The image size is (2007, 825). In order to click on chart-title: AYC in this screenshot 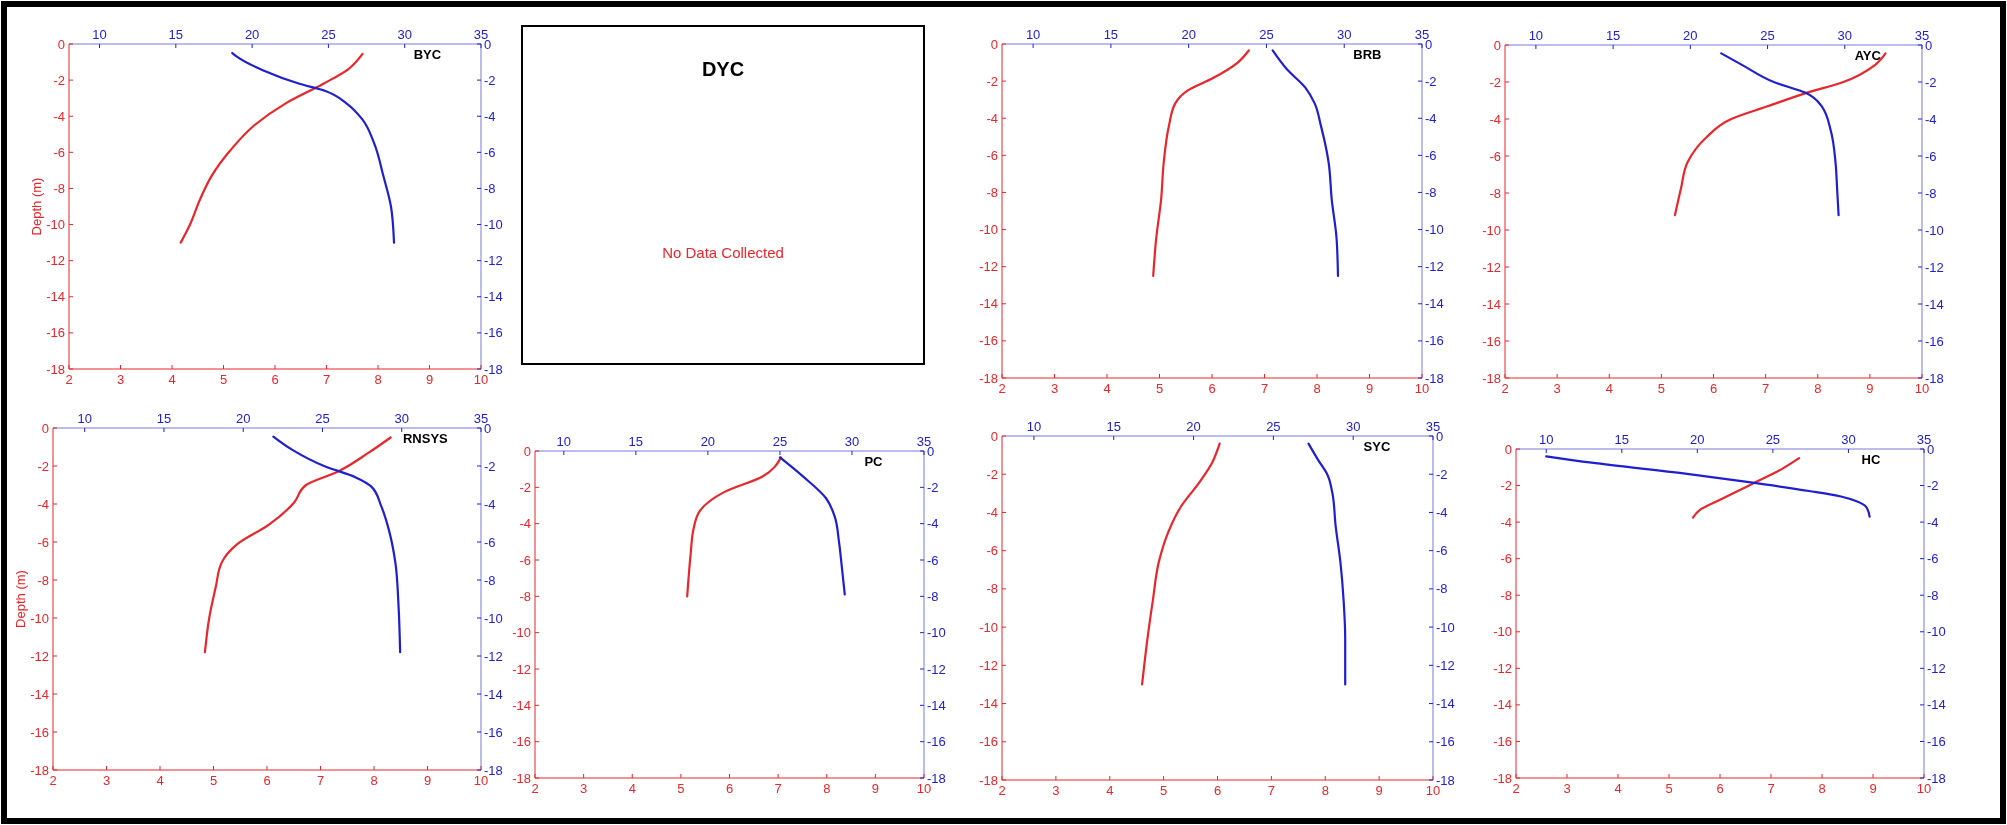, I will do `click(1868, 55)`.